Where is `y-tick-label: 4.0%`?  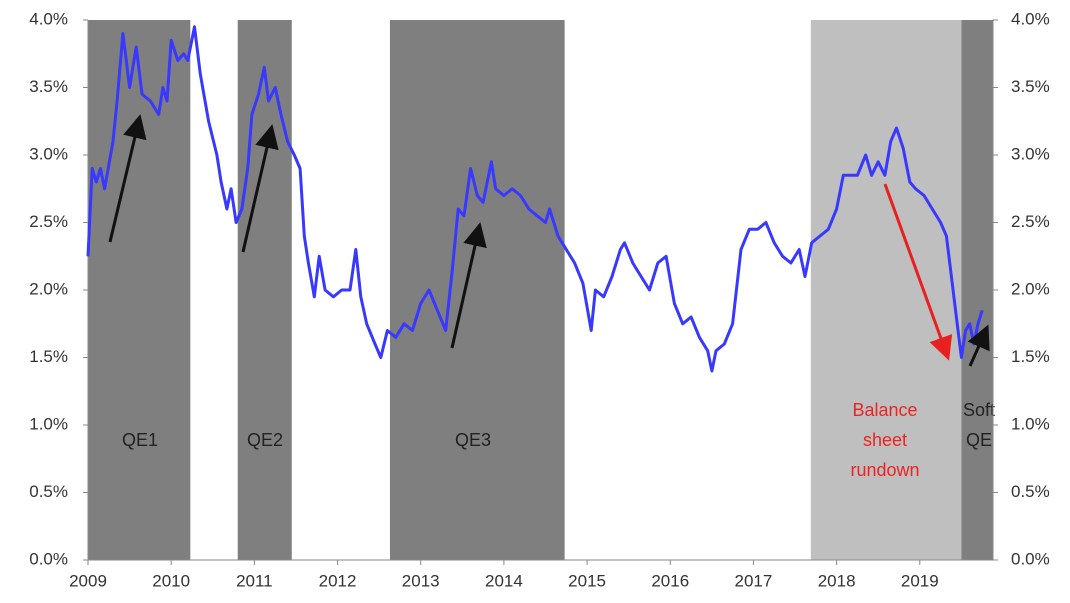
y-tick-label: 4.0% is located at coordinates (48, 18).